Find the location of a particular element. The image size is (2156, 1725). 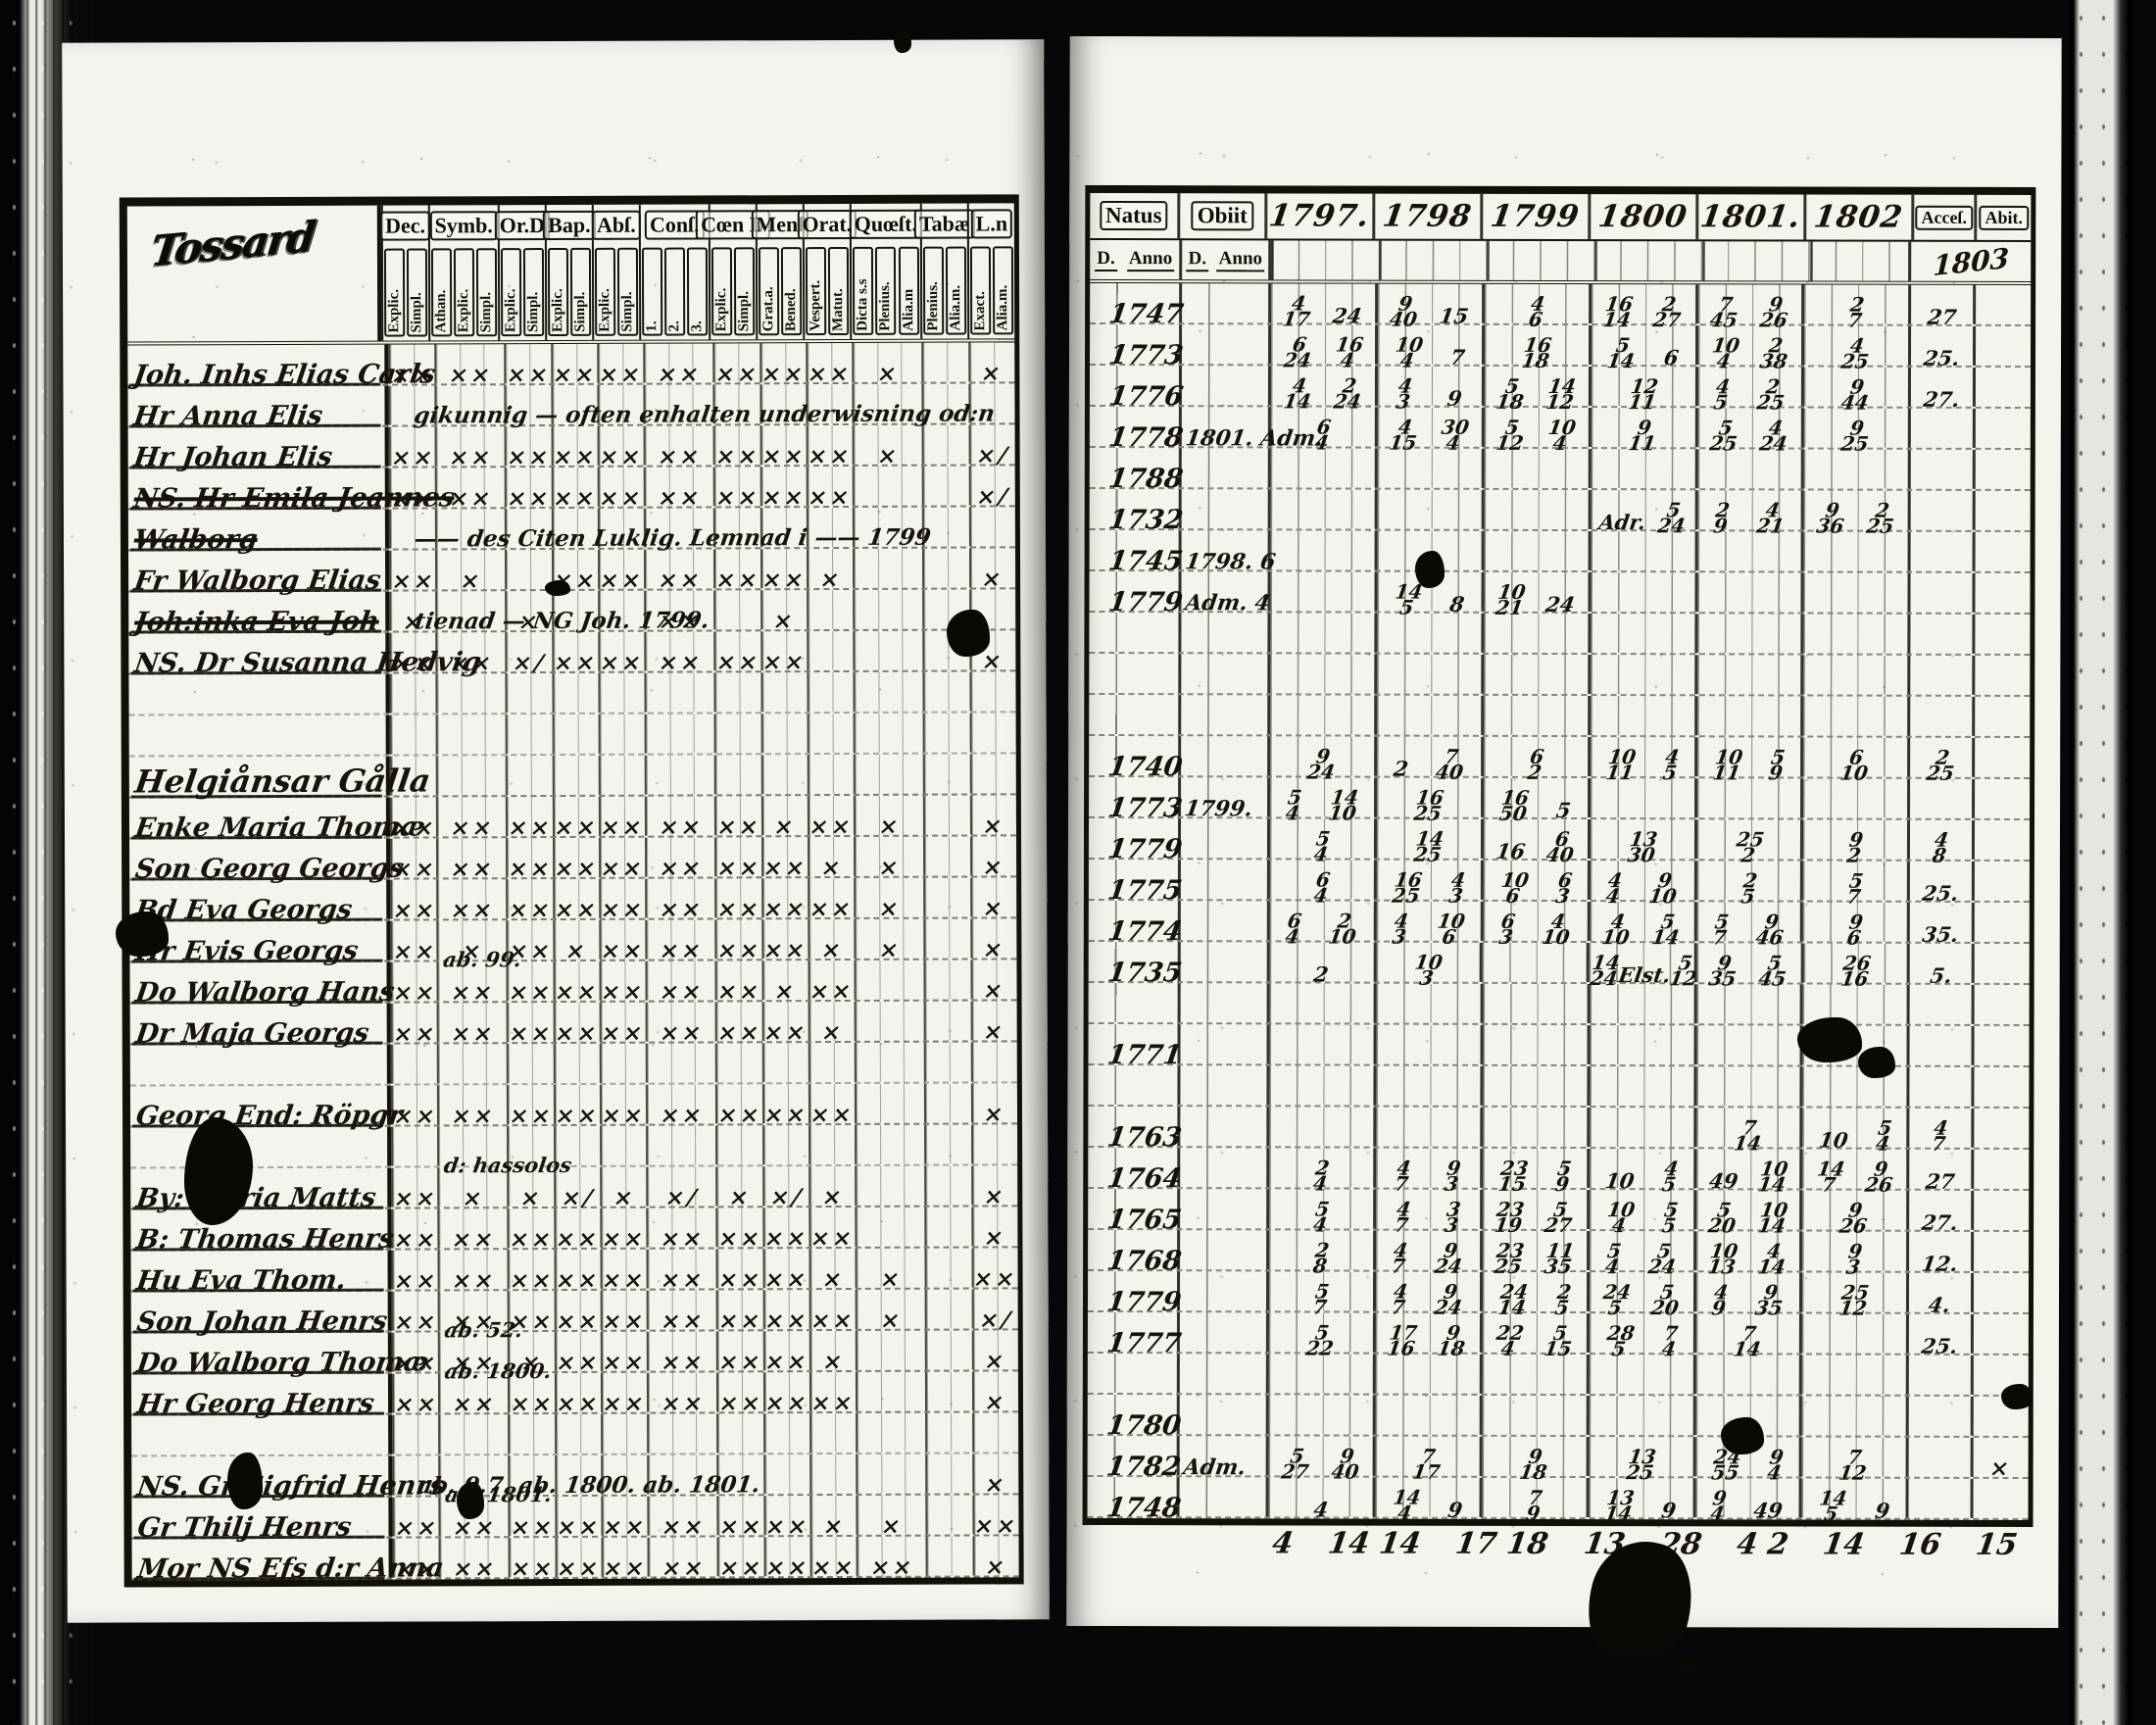

person-name: By: Maria Matts is located at coordinates (256, 1198).